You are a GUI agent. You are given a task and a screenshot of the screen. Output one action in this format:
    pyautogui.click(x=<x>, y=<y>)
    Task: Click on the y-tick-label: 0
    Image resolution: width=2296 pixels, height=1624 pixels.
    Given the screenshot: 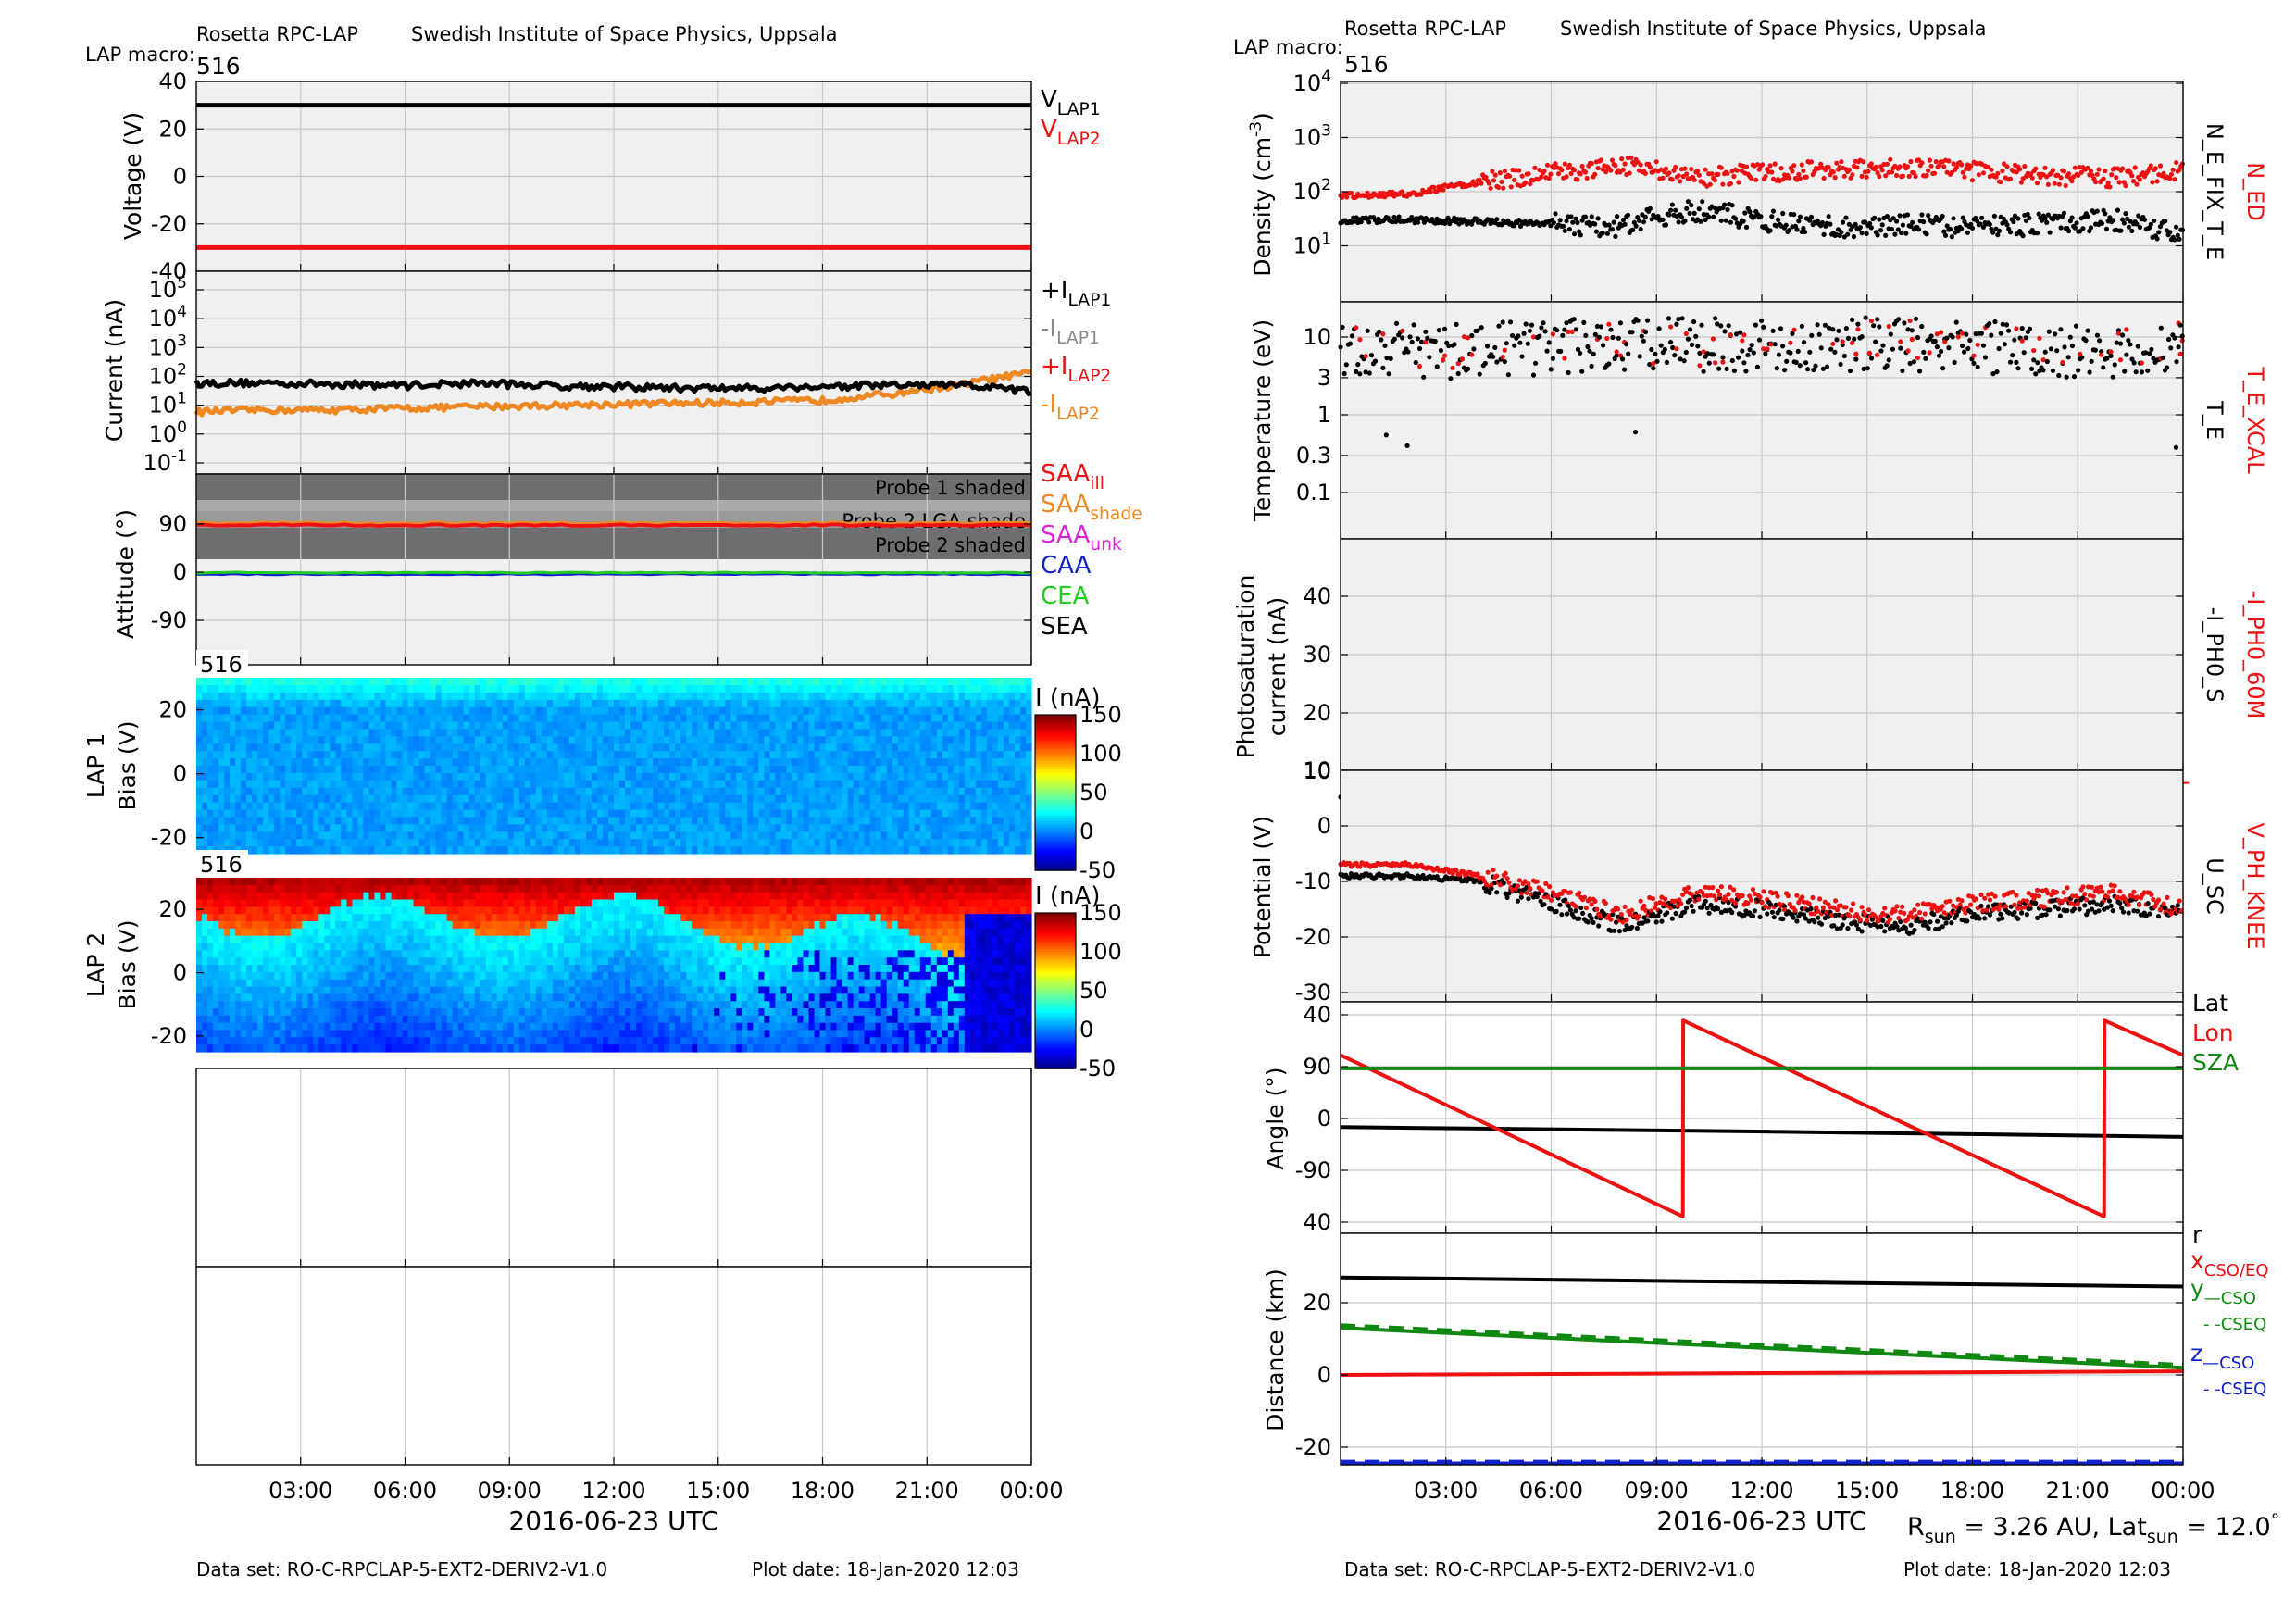 What is the action you would take?
    pyautogui.click(x=180, y=572)
    